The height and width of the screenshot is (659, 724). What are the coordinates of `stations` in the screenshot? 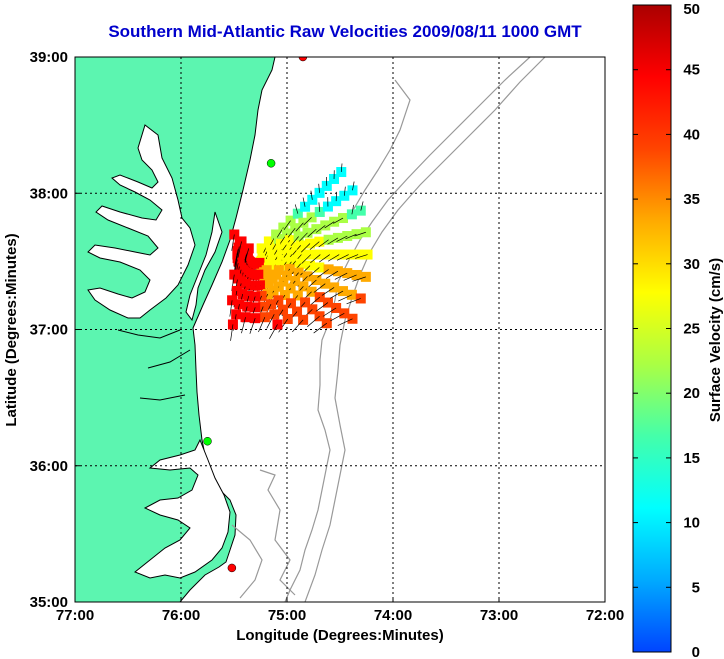 It's located at (255, 315).